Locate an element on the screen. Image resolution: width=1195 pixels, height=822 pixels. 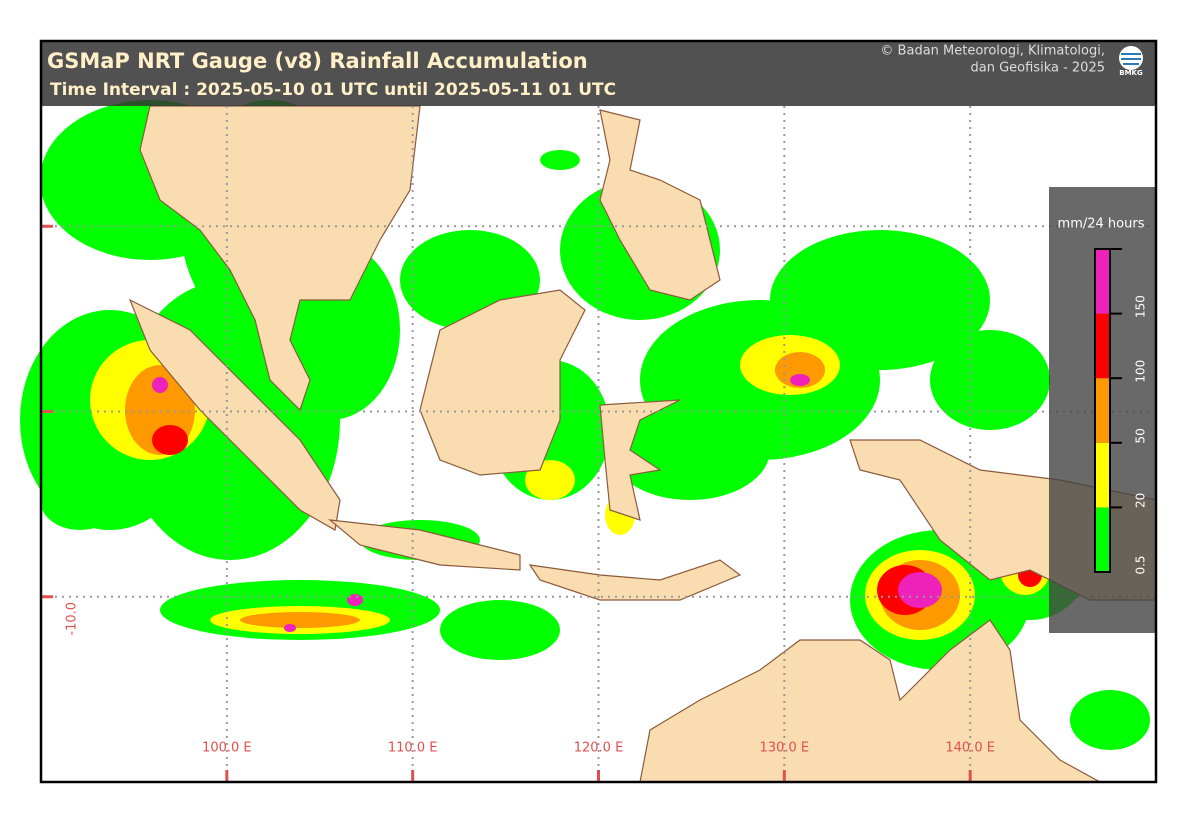
legend-label: 20 is located at coordinates (1141, 500).